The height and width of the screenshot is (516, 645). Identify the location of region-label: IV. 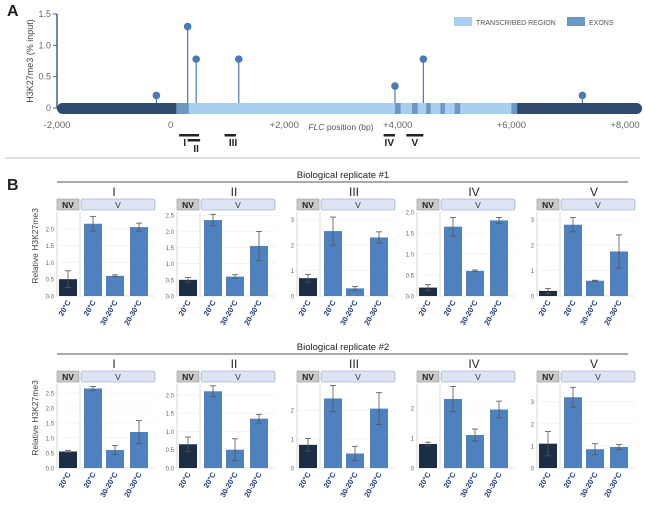
(390, 143).